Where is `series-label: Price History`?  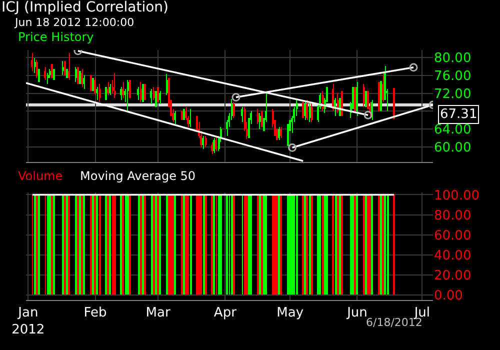
series-label: Price History is located at coordinates (56, 37).